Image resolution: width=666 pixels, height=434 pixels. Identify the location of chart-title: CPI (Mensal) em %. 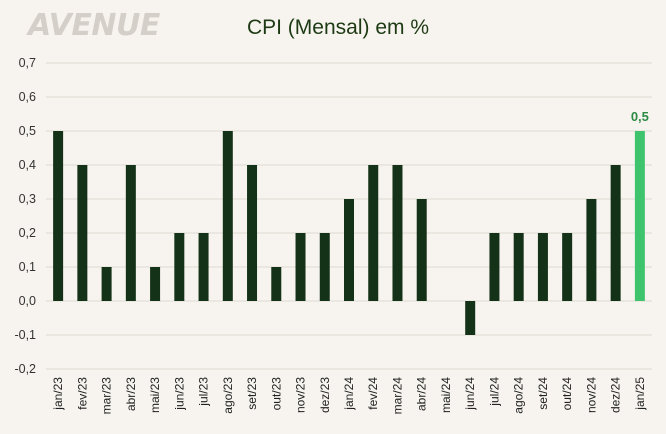
(338, 27).